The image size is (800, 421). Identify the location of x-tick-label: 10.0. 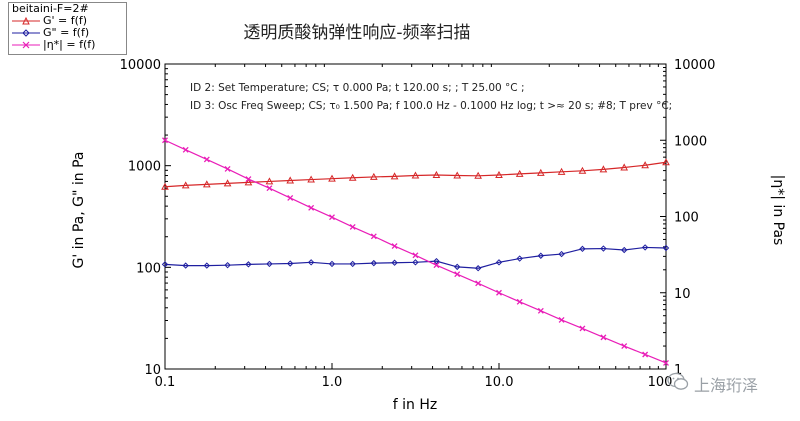
(499, 382).